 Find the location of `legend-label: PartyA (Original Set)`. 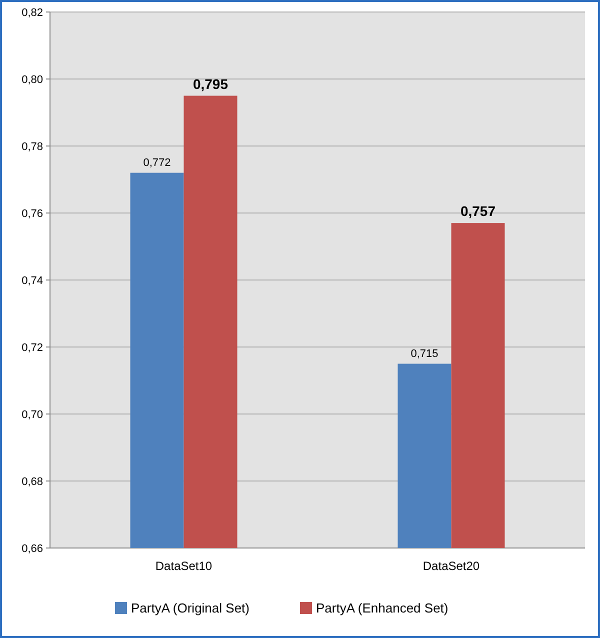

legend-label: PartyA (Original Set) is located at coordinates (190, 608).